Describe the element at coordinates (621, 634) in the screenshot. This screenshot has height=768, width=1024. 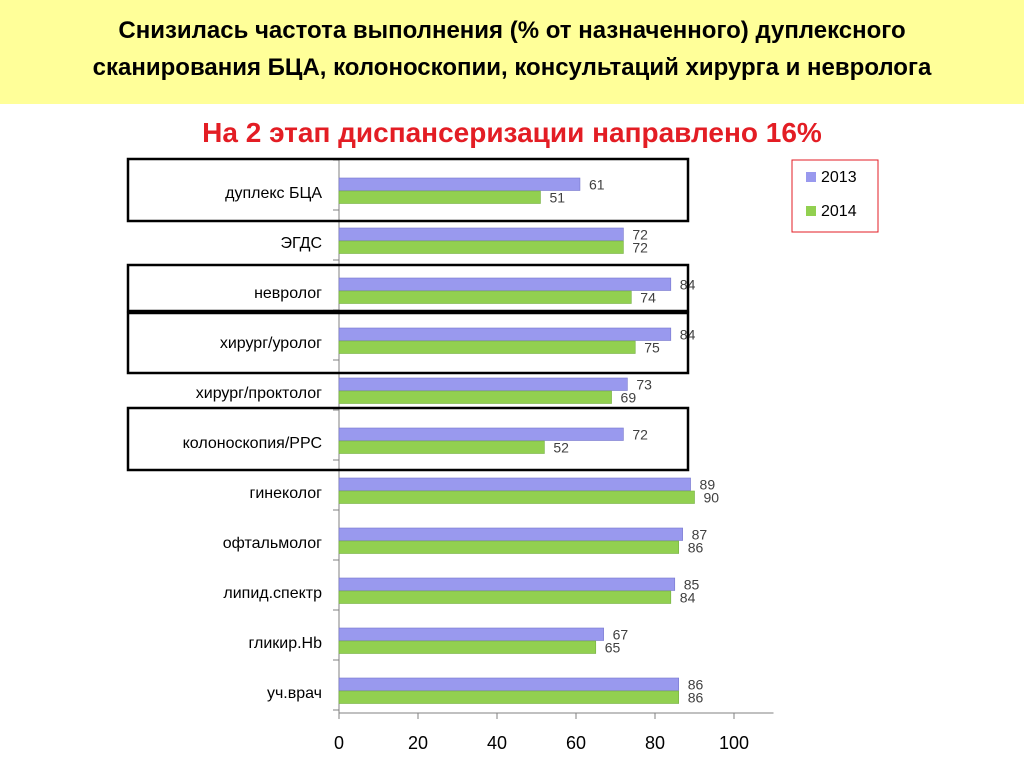
I see `data-label-2013: 67` at that location.